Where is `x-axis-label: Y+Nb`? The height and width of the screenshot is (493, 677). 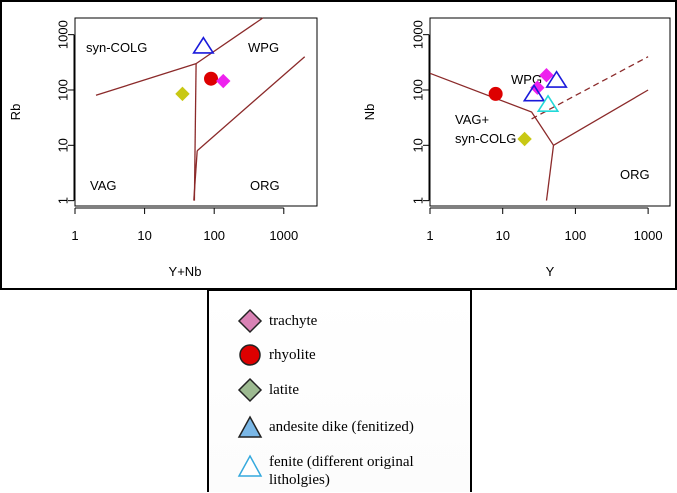 x-axis-label: Y+Nb is located at coordinates (185, 271).